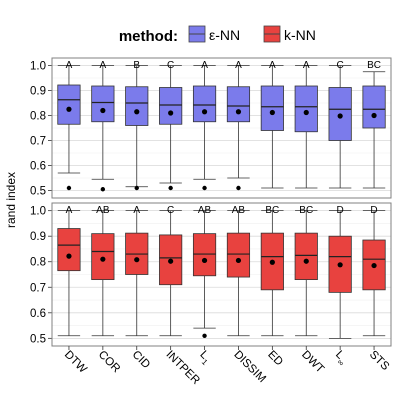  I want to click on x-tick-label: INTPER, so click(183, 368).